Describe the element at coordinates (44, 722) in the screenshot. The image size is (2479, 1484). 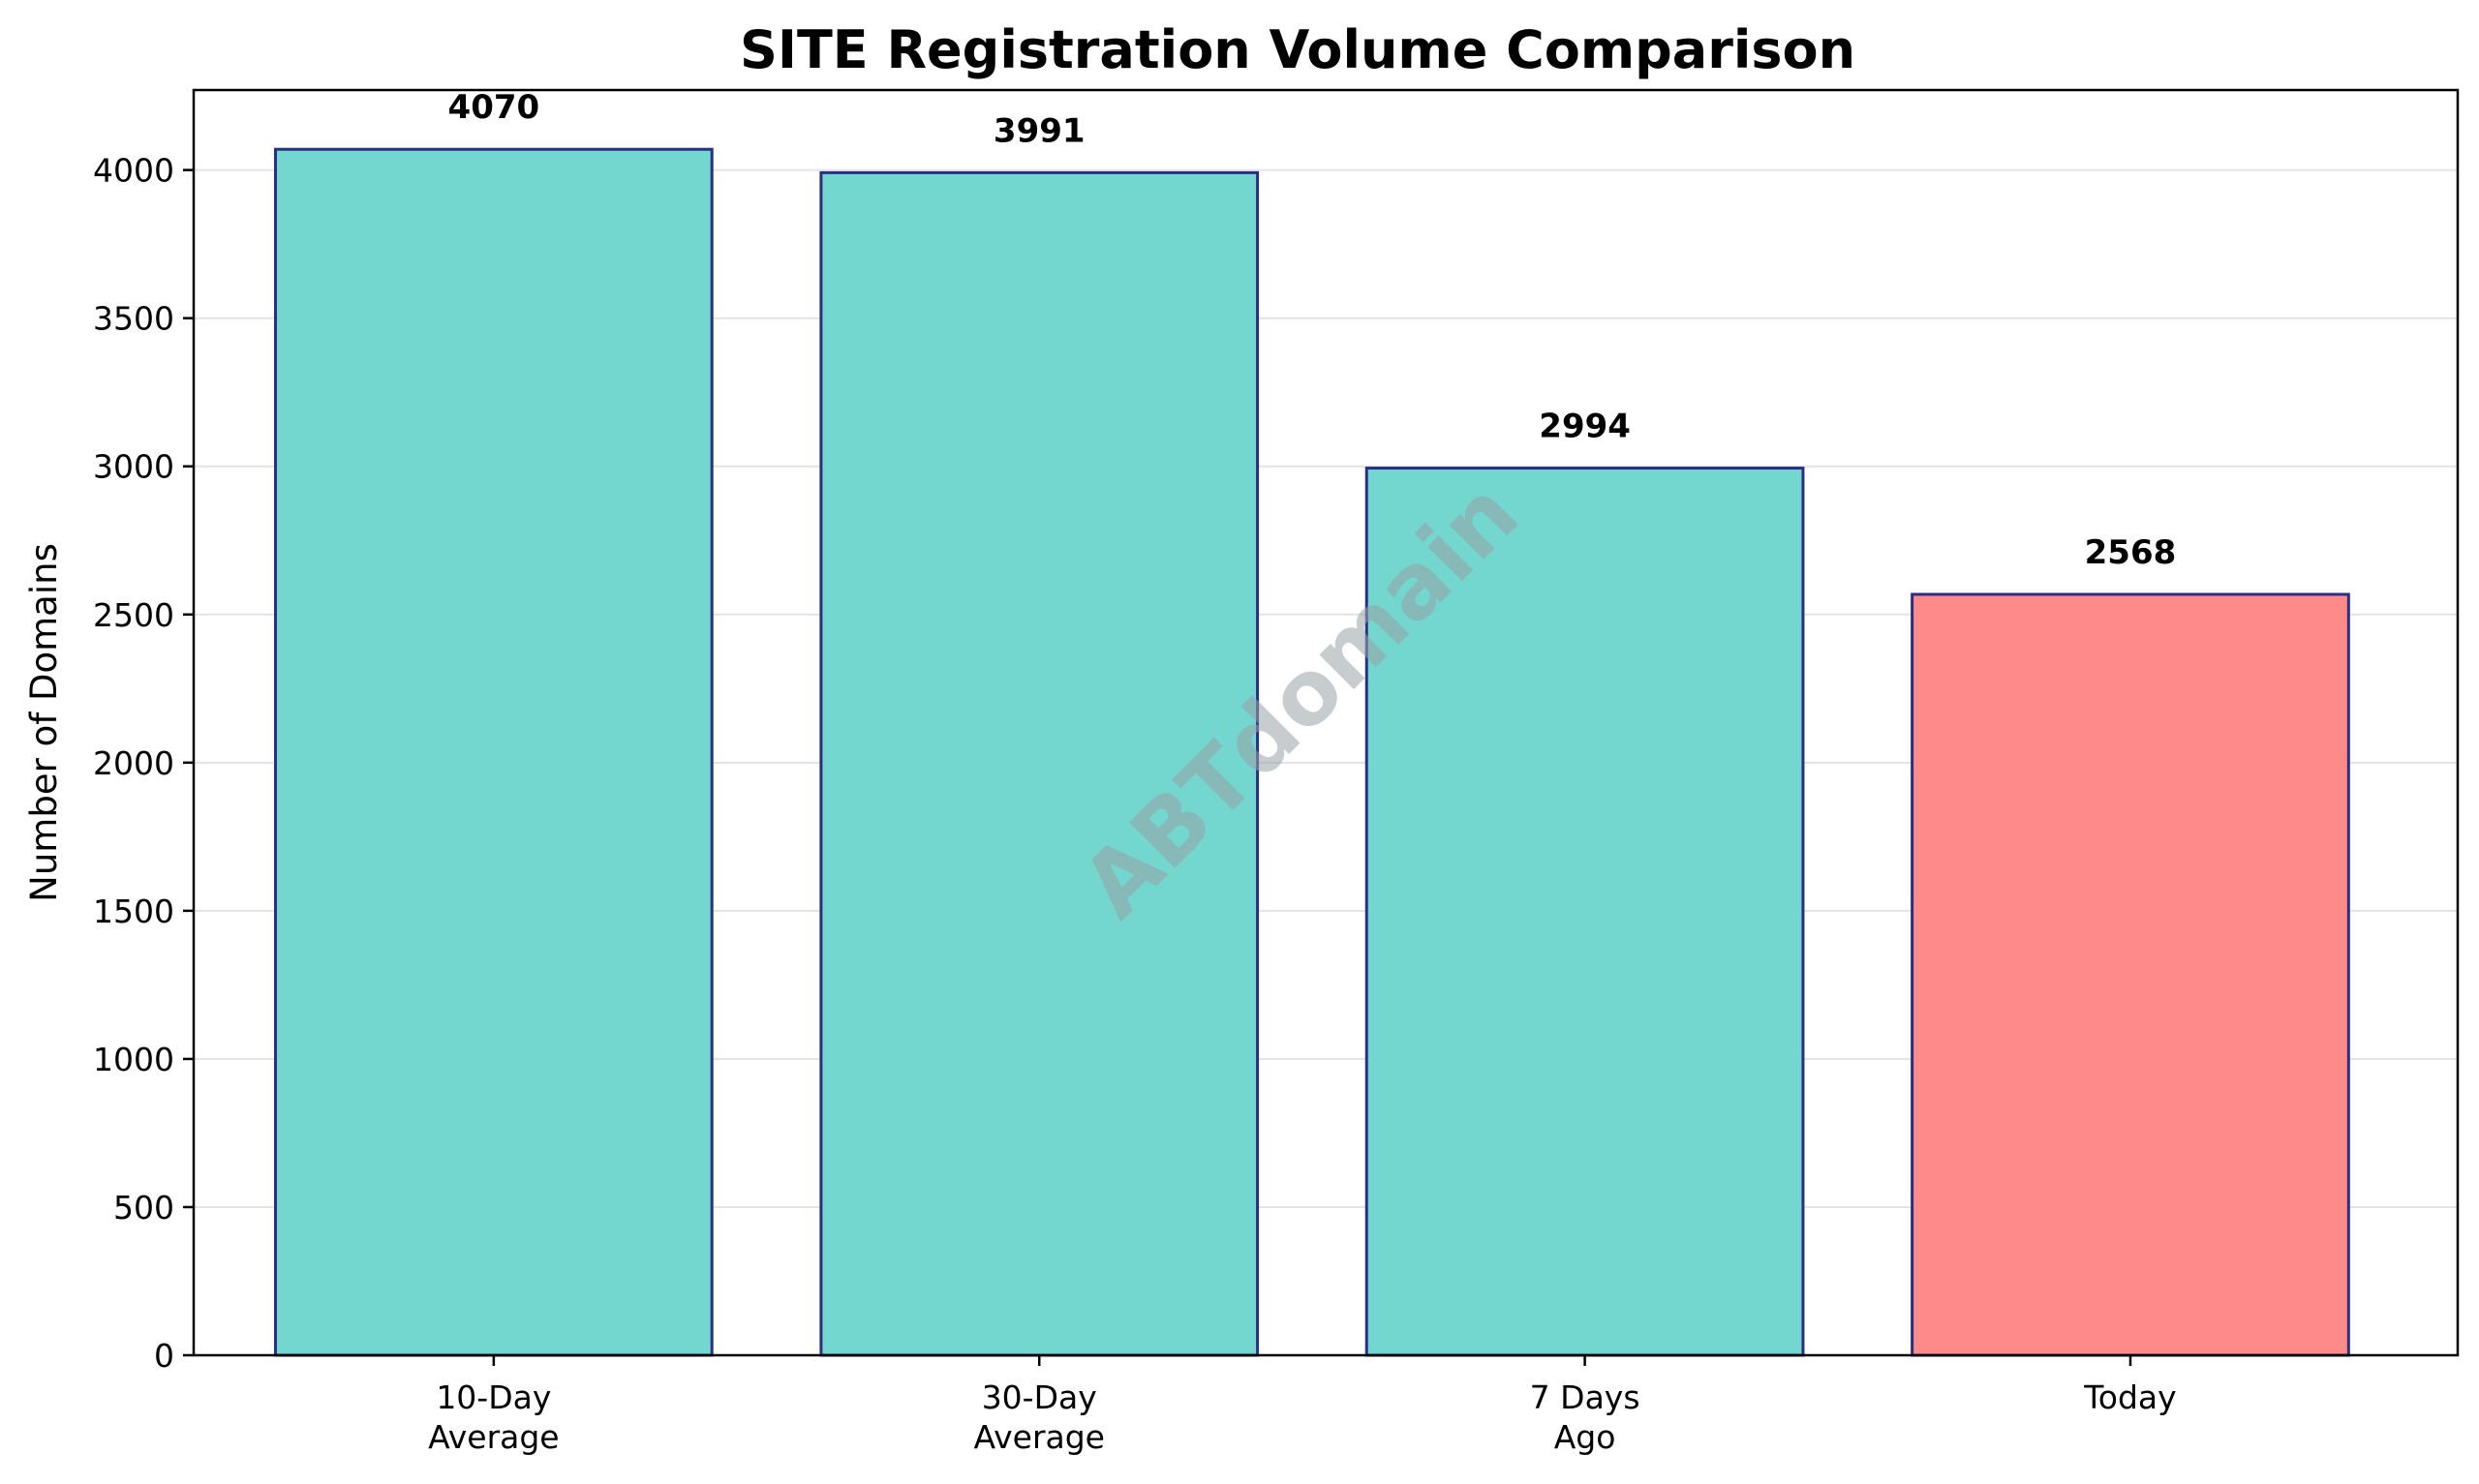
I see `y-axis-label: Number of Domains` at that location.